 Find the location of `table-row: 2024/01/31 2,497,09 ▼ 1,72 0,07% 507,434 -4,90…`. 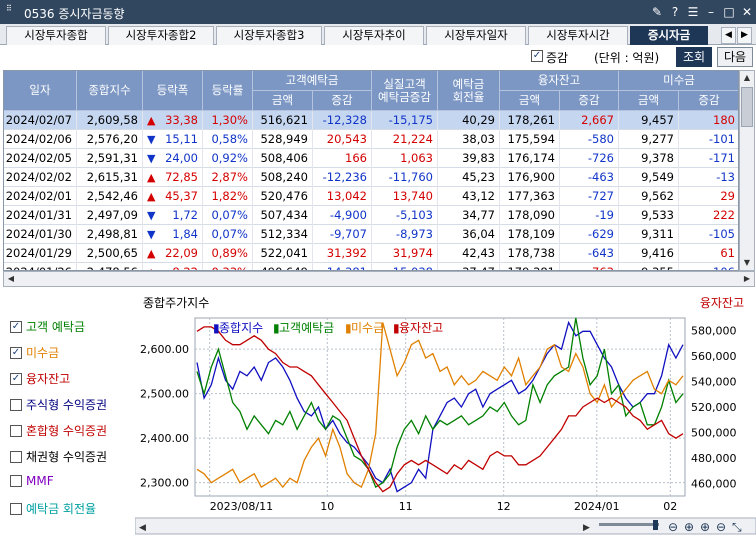

table-row: 2024/01/31 2,497,09 ▼ 1,72 0,07% 507,434 -4,90… is located at coordinates (371, 215).